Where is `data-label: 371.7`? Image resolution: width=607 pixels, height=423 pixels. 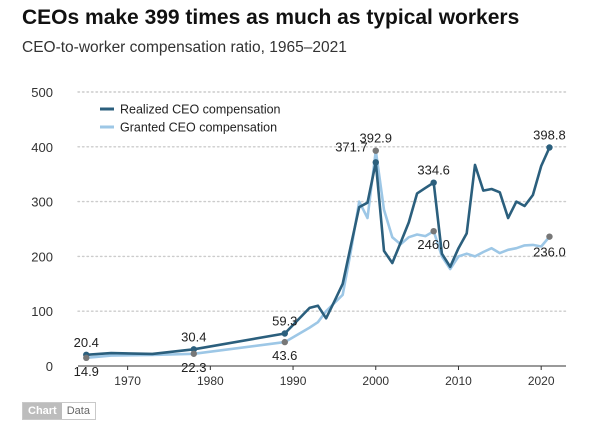 data-label: 371.7 is located at coordinates (351, 146).